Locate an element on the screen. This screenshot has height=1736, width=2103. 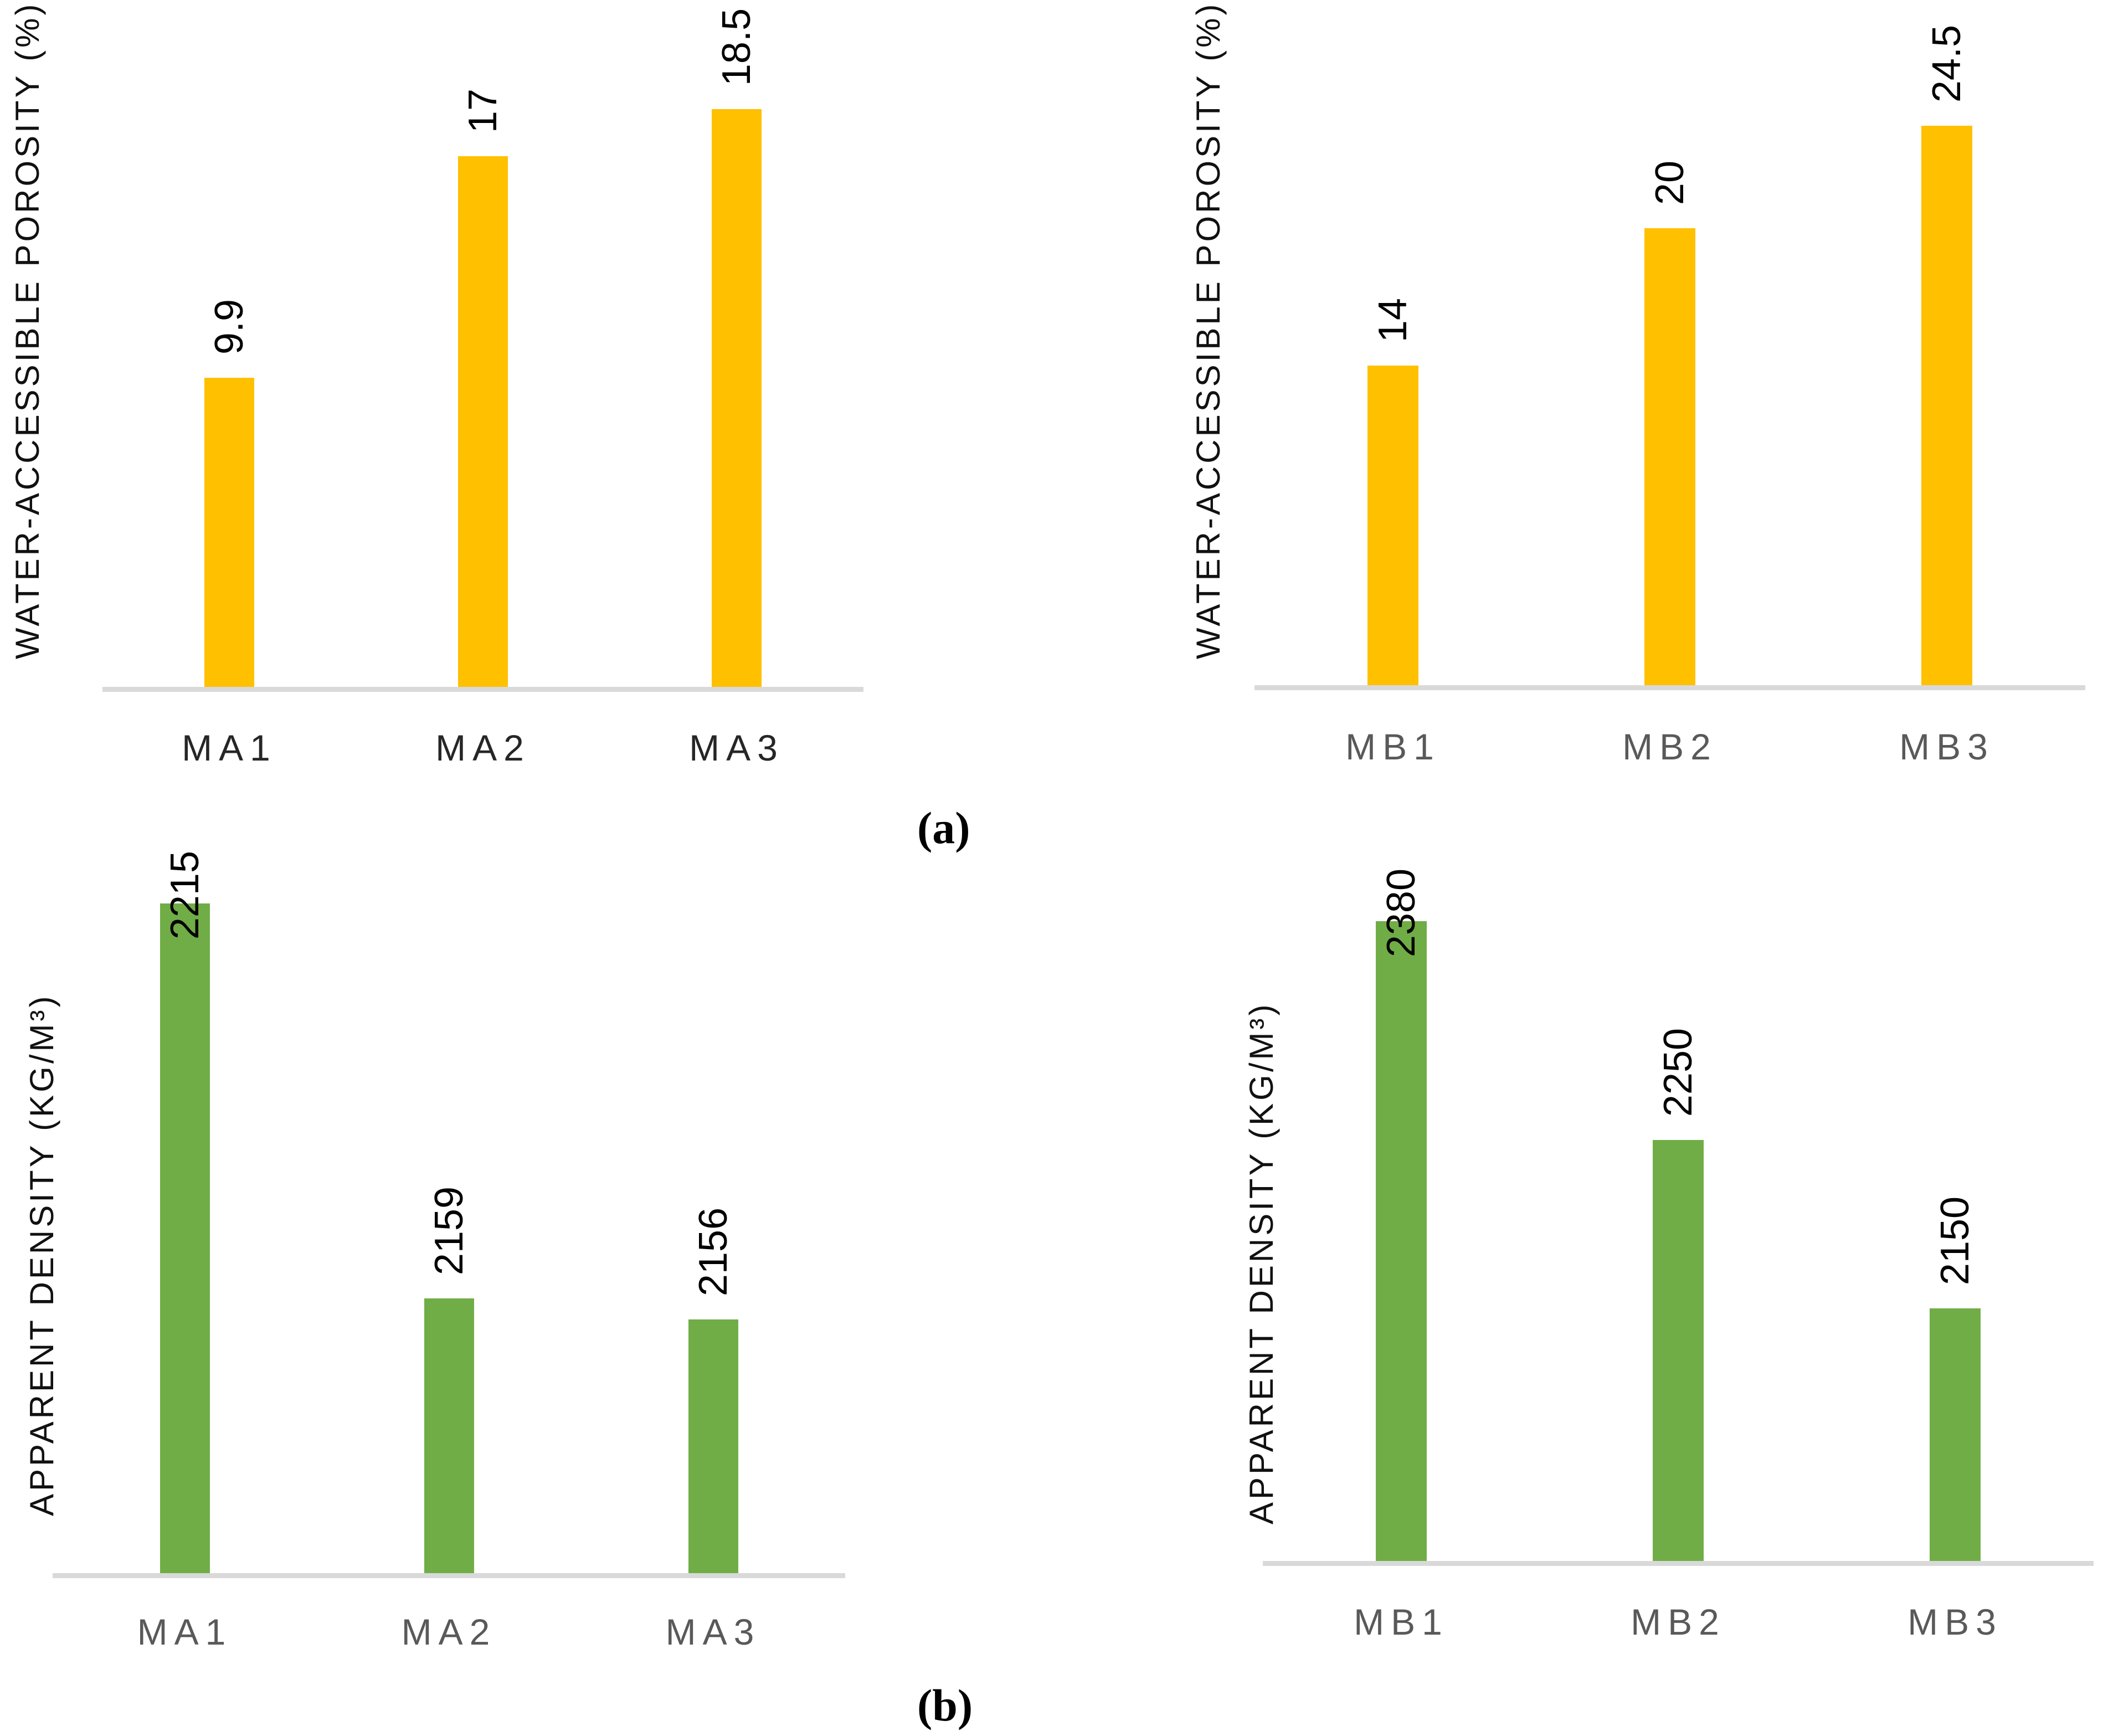
bar-value-label: 2380 is located at coordinates (1401, 912).